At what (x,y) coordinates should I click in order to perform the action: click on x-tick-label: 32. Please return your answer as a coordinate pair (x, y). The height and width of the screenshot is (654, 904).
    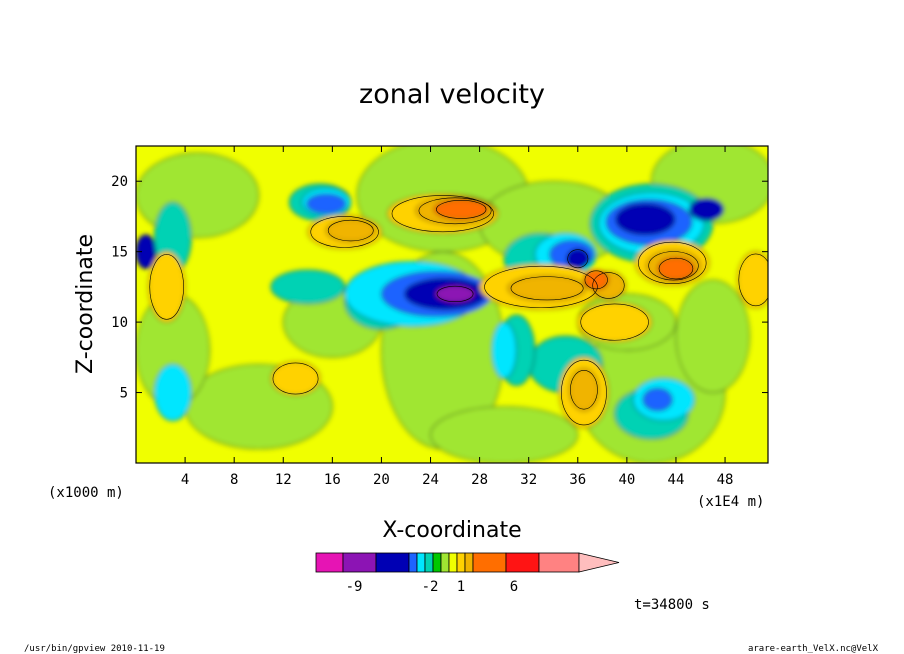
    Looking at the image, I should click on (528, 480).